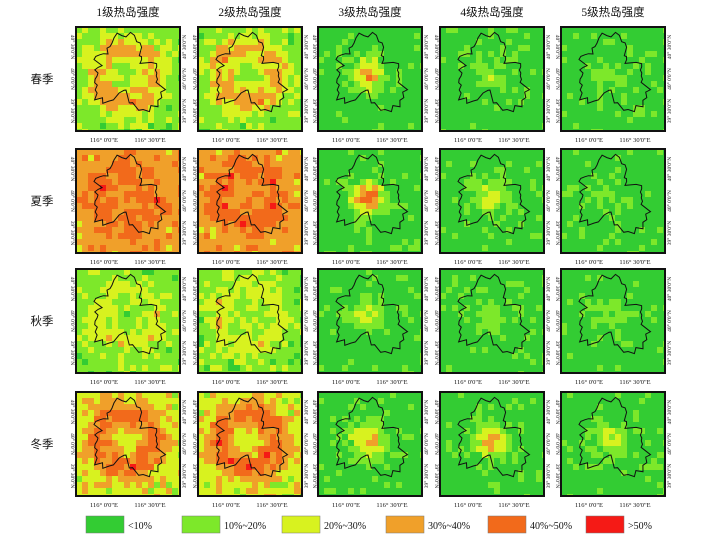  Describe the element at coordinates (314, 111) in the screenshot. I see `y-tick-label: 39° 30'0"N` at that location.